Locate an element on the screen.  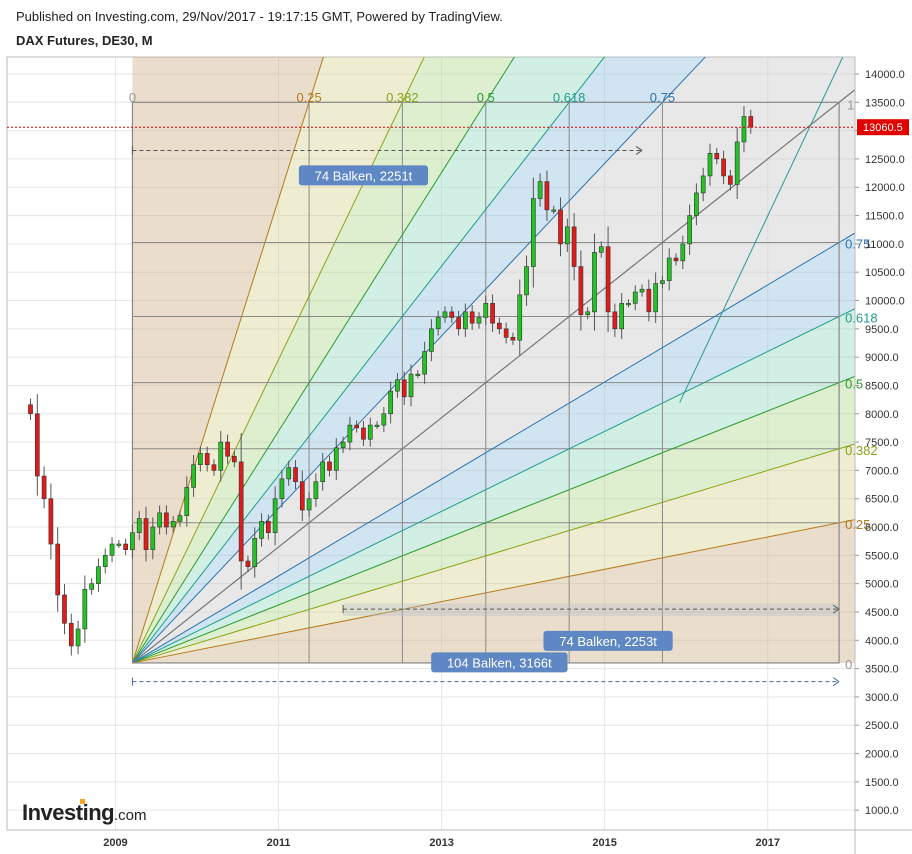
y-tick-label: 4000.0 is located at coordinates (882, 641).